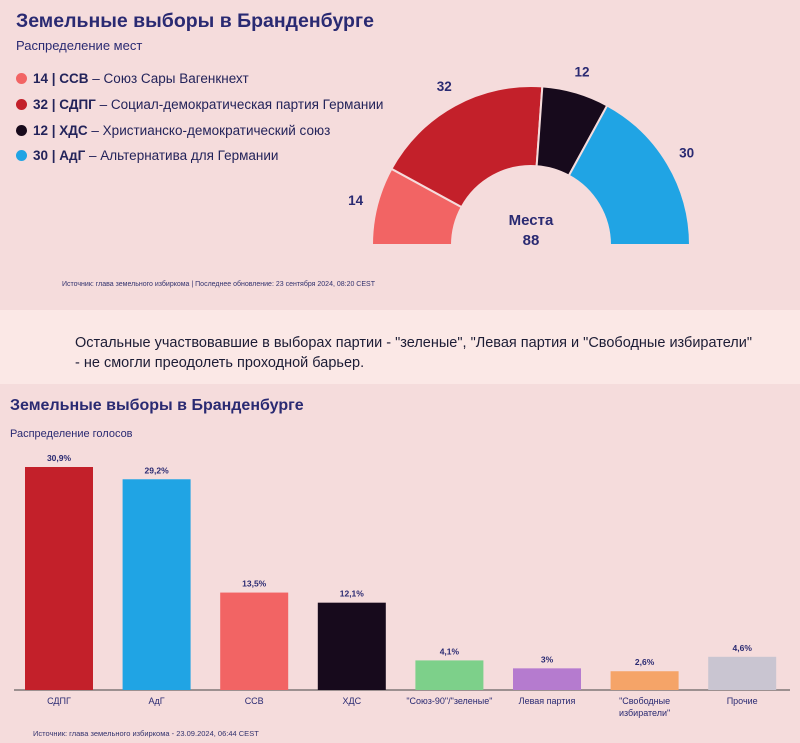 The width and height of the screenshot is (800, 743). I want to click on vote-bar-category-label: "Свободные, so click(644, 701).